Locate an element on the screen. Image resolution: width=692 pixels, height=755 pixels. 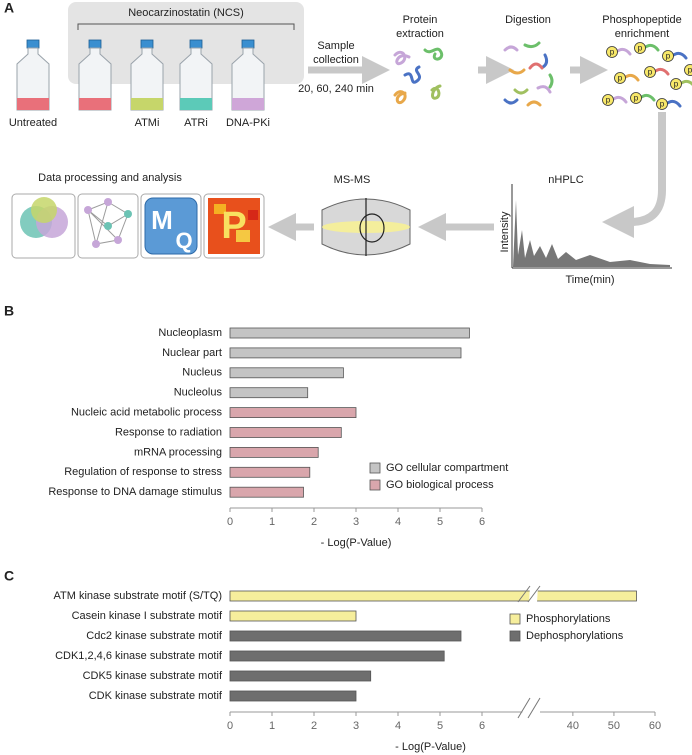
axis-label: Intensity is located at coordinates (505, 231).